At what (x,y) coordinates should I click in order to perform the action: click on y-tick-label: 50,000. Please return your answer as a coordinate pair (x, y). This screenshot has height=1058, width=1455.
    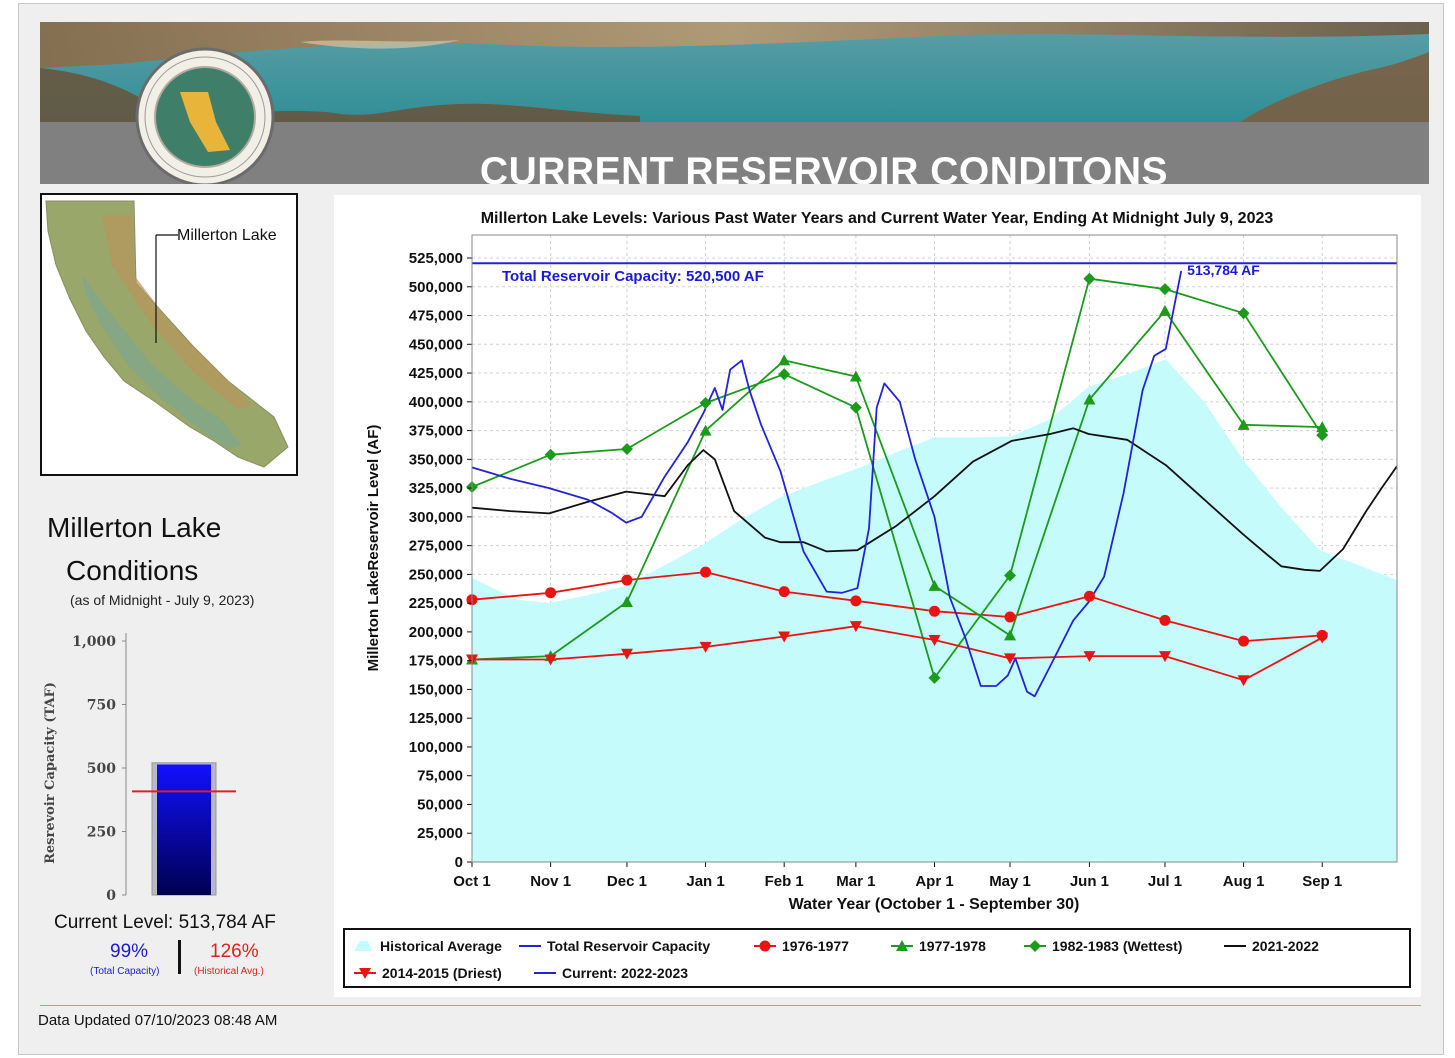
    Looking at the image, I should click on (440, 804).